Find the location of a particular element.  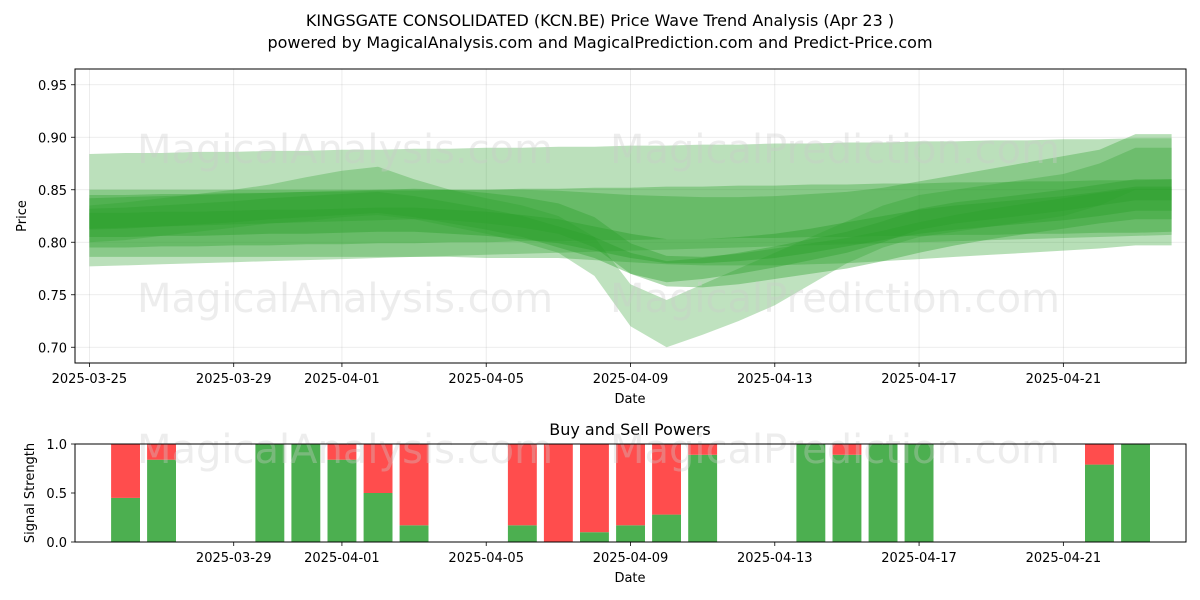

power-x-tick-label: 2025-04-17 is located at coordinates (919, 558).